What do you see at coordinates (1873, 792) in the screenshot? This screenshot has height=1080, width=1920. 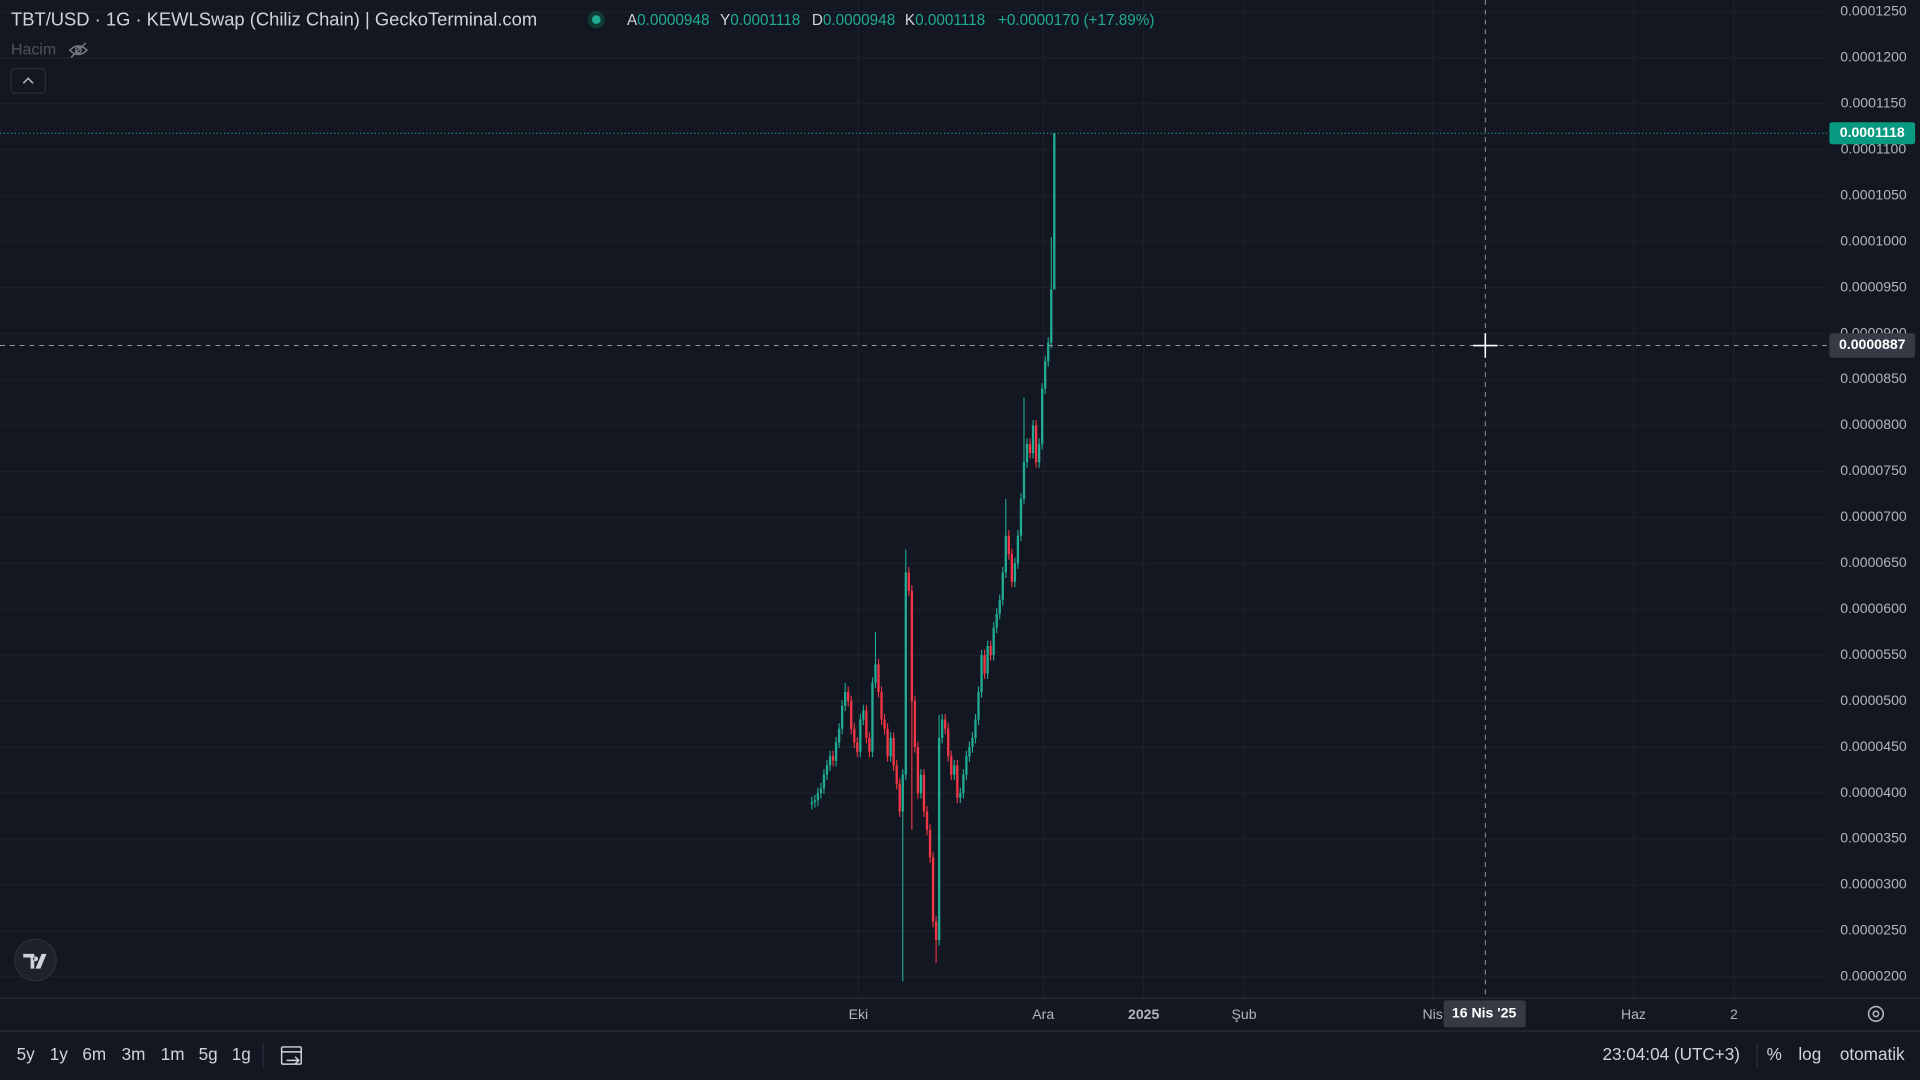 I see `y-tick-label: 0.0000400` at bounding box center [1873, 792].